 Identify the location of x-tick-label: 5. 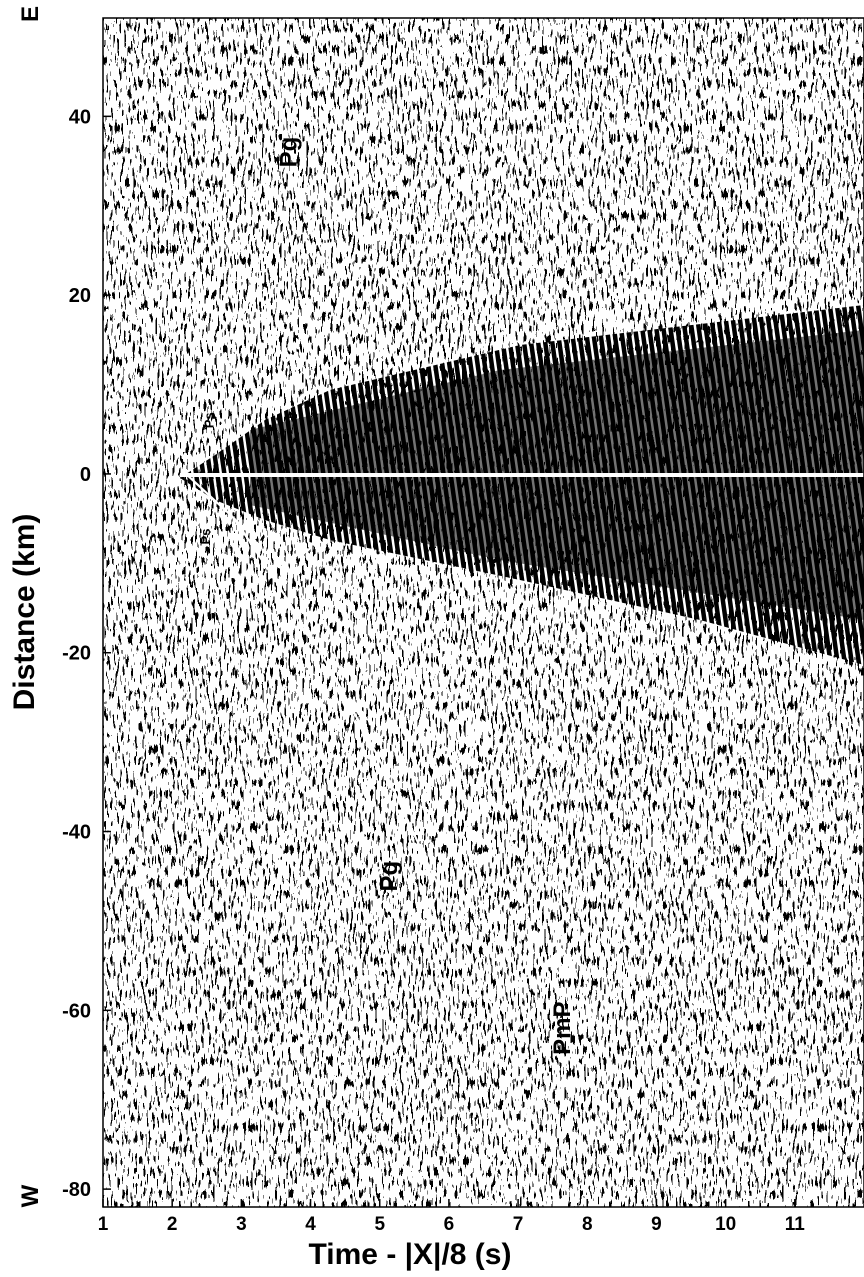
(379, 1224).